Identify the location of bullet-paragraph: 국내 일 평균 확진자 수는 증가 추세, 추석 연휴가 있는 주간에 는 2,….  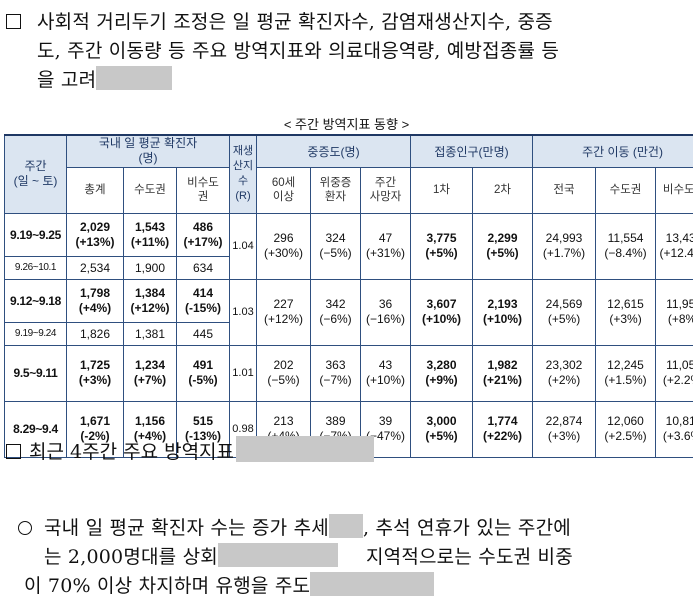
(353, 557).